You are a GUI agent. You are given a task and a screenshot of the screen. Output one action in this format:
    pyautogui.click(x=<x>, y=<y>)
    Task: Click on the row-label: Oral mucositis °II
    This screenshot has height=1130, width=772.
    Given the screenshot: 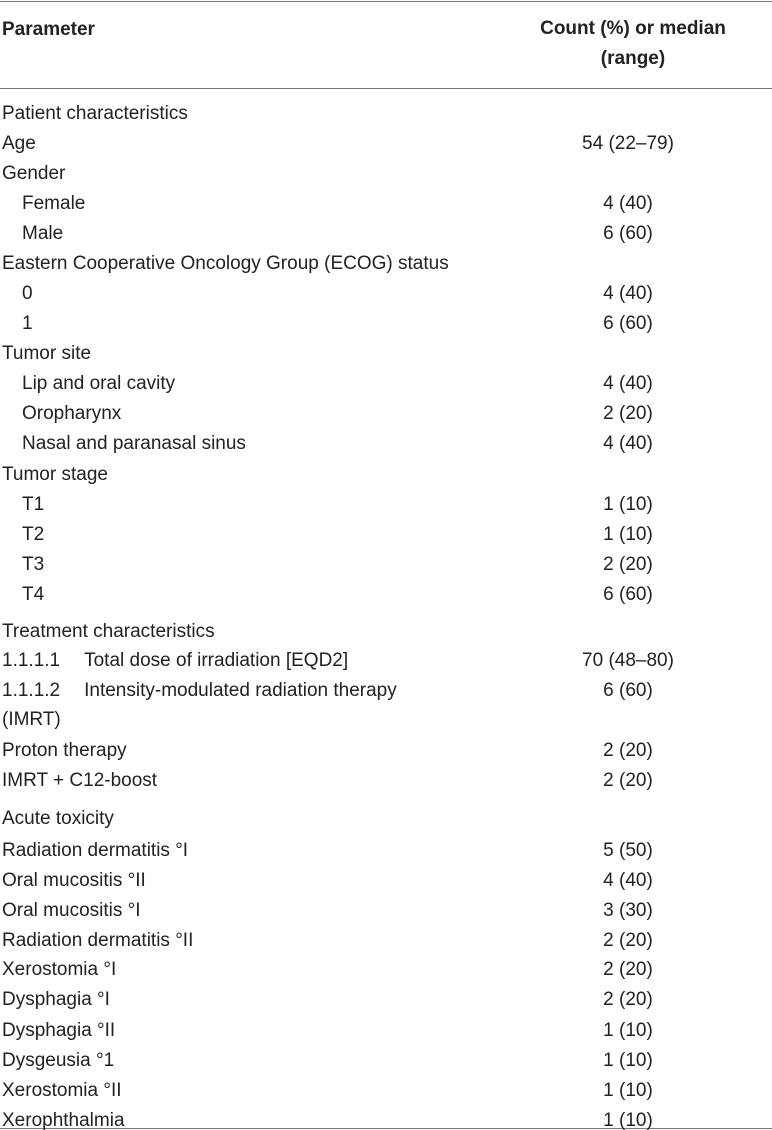 What is the action you would take?
    pyautogui.click(x=74, y=880)
    